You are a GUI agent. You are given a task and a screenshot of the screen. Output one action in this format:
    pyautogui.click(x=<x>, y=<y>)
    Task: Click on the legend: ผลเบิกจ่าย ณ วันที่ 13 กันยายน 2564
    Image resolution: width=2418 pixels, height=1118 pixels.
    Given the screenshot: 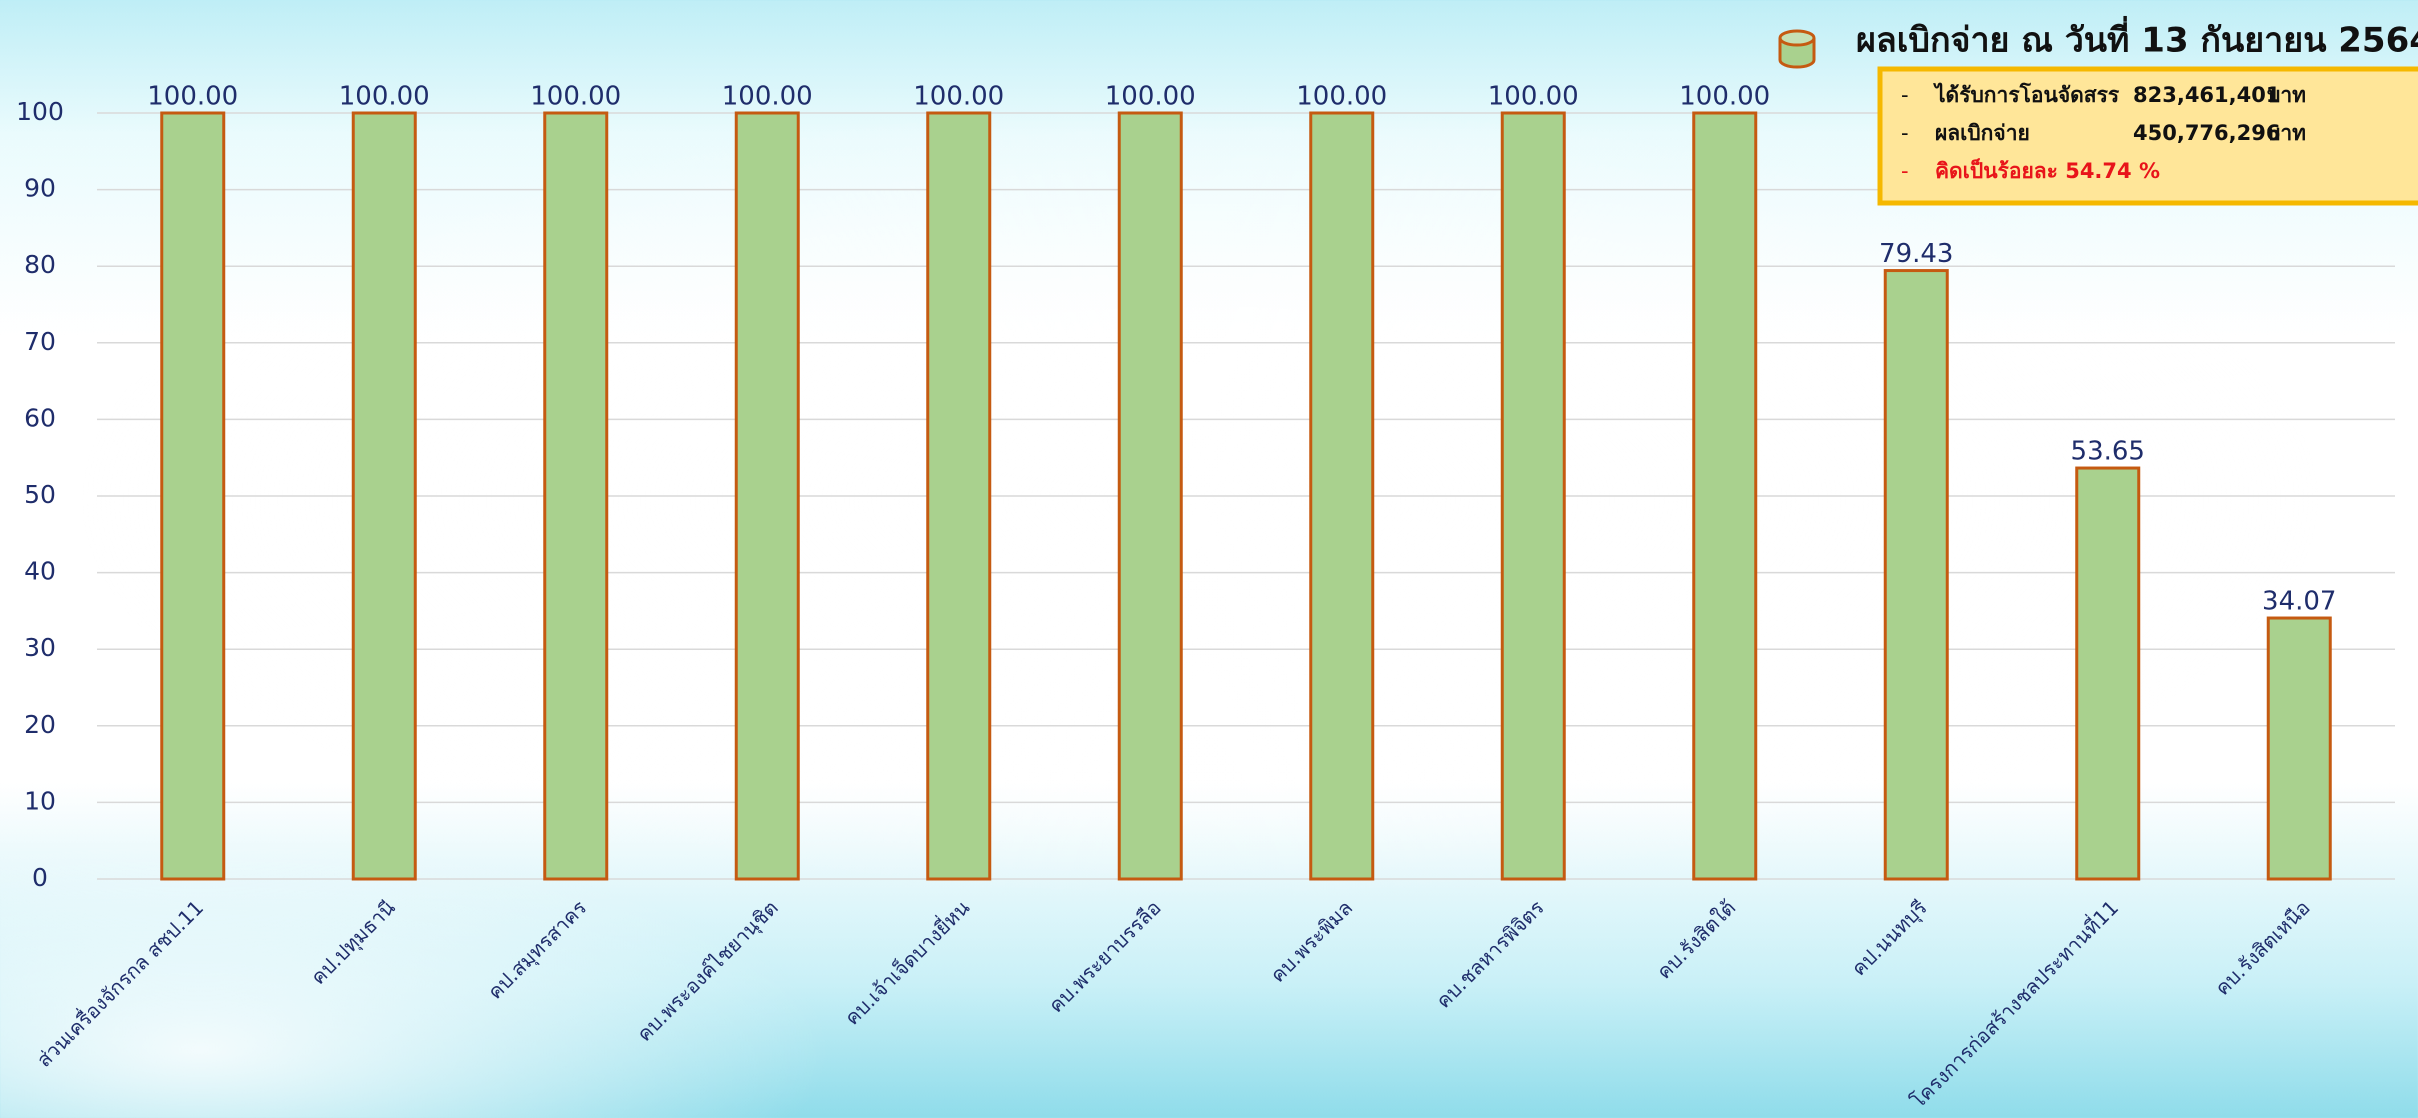 What is the action you would take?
    pyautogui.click(x=2098, y=42)
    